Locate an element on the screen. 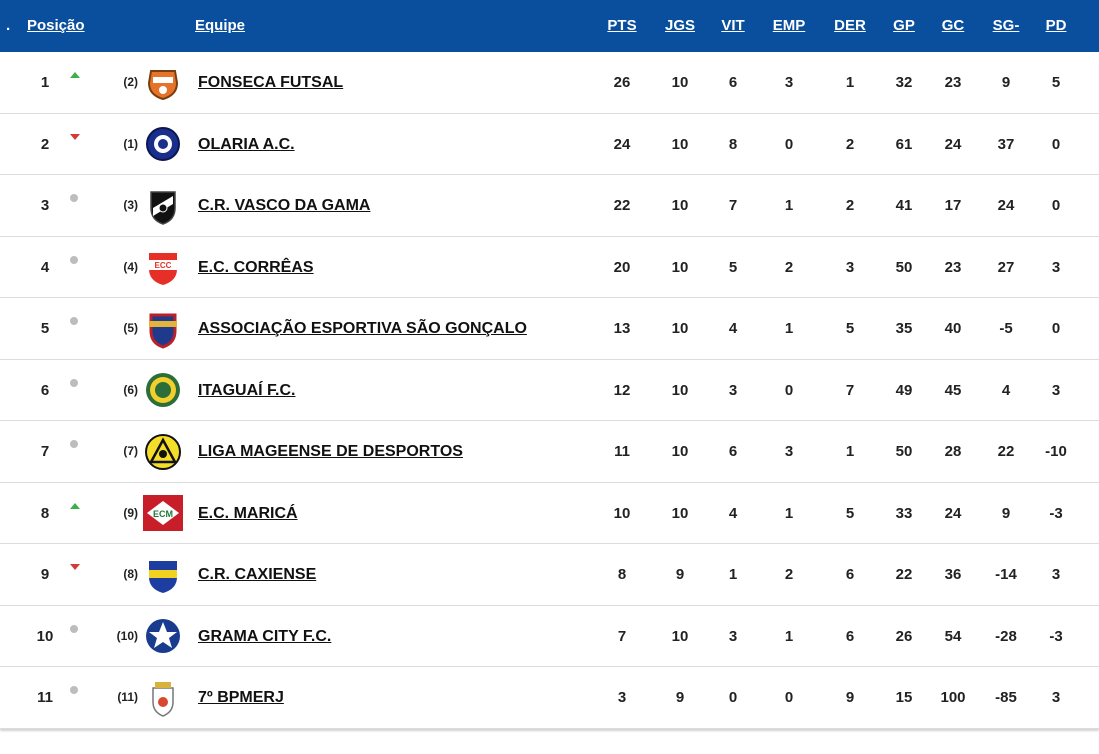  losses: 9 is located at coordinates (850, 697).